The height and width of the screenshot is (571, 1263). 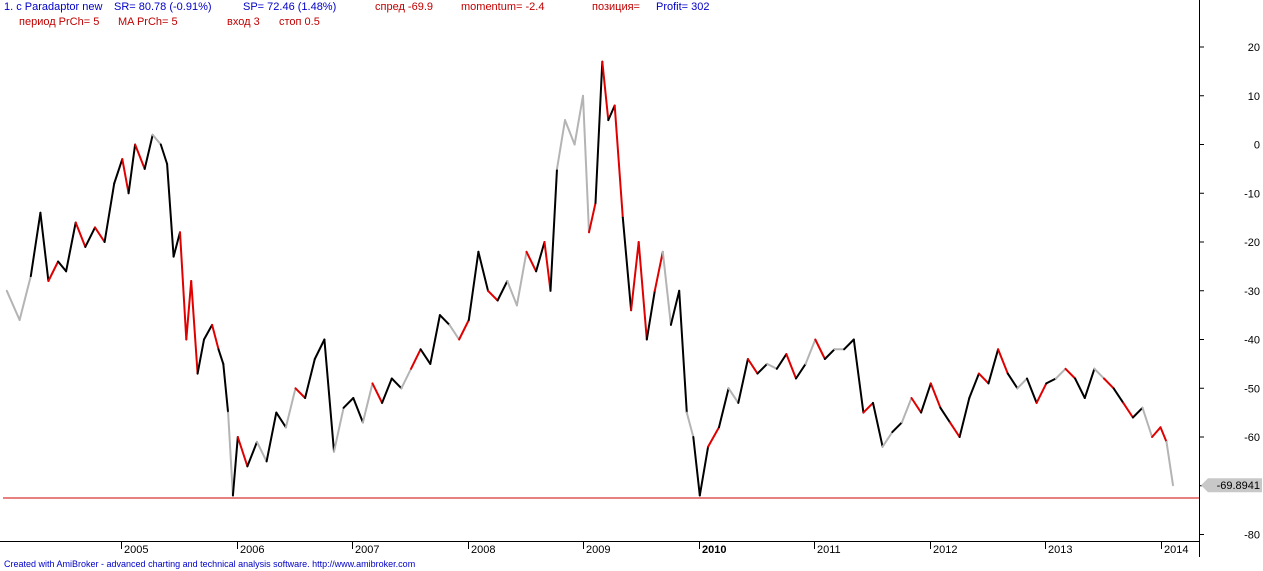 I want to click on x-tick-label: 2009, so click(x=598, y=550).